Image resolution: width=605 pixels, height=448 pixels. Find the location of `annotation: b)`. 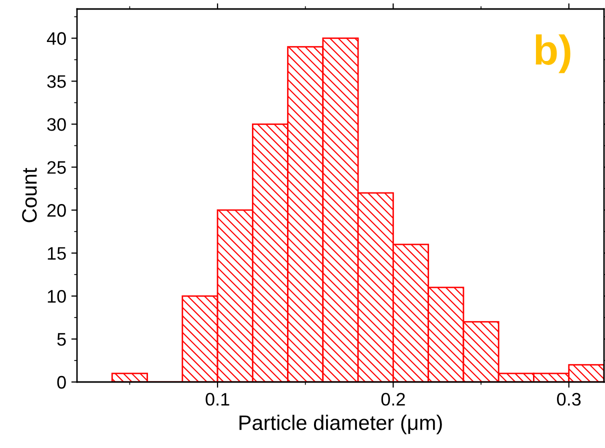

annotation: b) is located at coordinates (553, 54).